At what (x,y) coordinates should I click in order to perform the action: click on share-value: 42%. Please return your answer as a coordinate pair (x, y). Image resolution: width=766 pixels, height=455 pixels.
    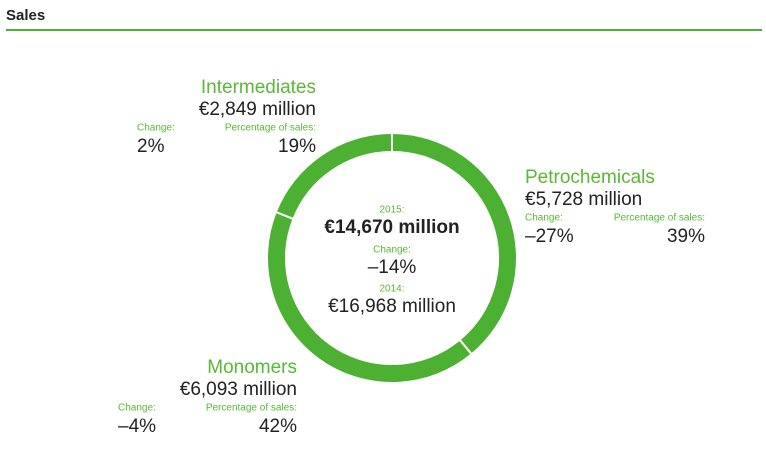
    Looking at the image, I should click on (278, 426).